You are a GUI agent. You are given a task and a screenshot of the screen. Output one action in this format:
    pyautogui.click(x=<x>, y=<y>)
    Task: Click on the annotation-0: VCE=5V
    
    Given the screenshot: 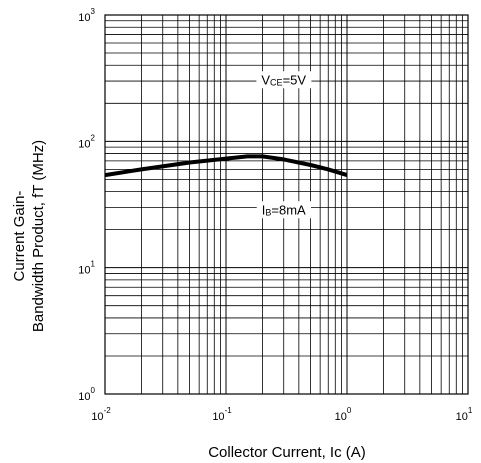 What is the action you would take?
    pyautogui.click(x=284, y=80)
    